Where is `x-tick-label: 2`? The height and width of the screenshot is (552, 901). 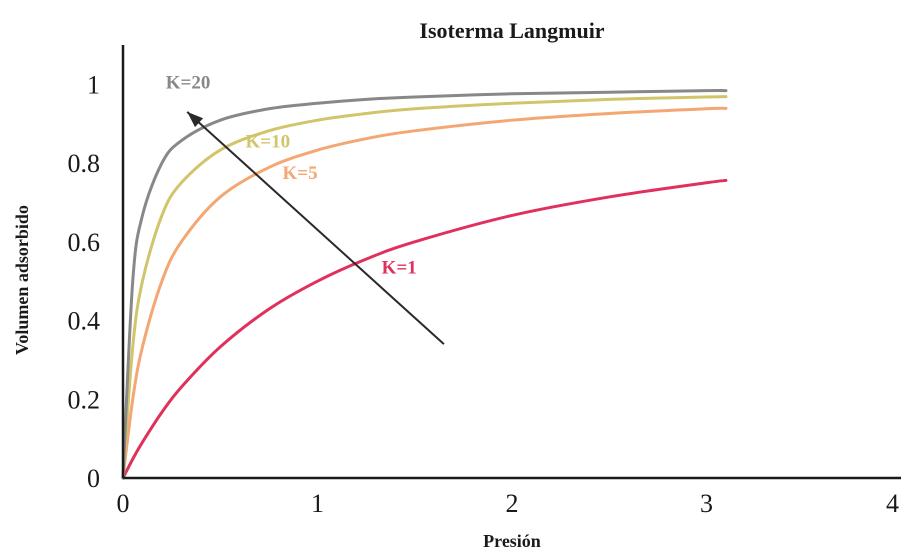 x-tick-label: 2 is located at coordinates (512, 503).